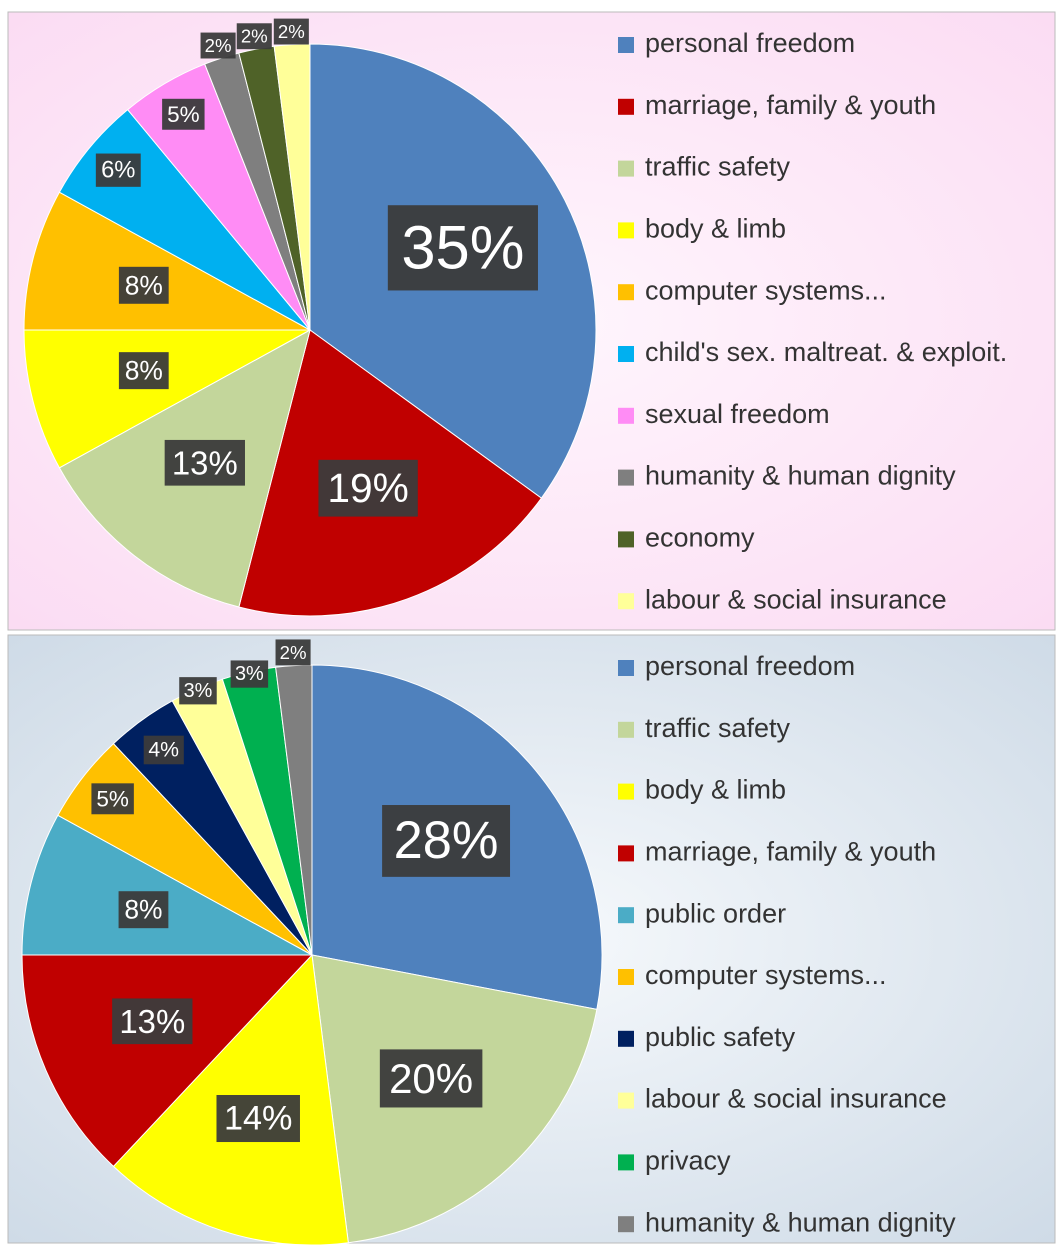 The image size is (1059, 1247). Describe the element at coordinates (700, 538) in the screenshot. I see `legend-label: economy` at that location.